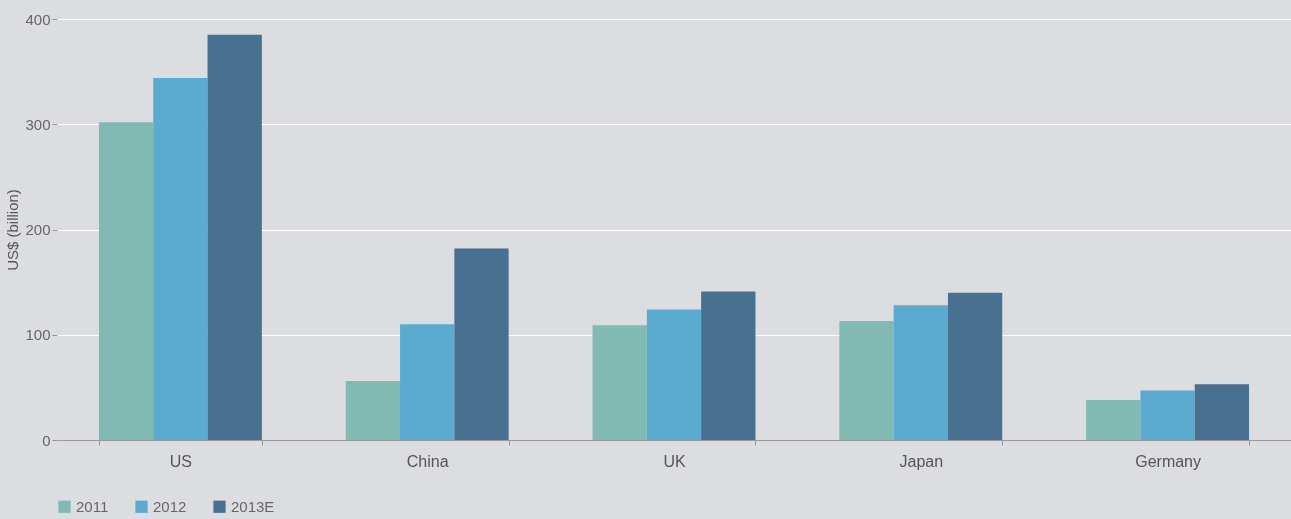 The height and width of the screenshot is (519, 1291). Describe the element at coordinates (427, 461) in the screenshot. I see `x-tick-label: China` at that location.